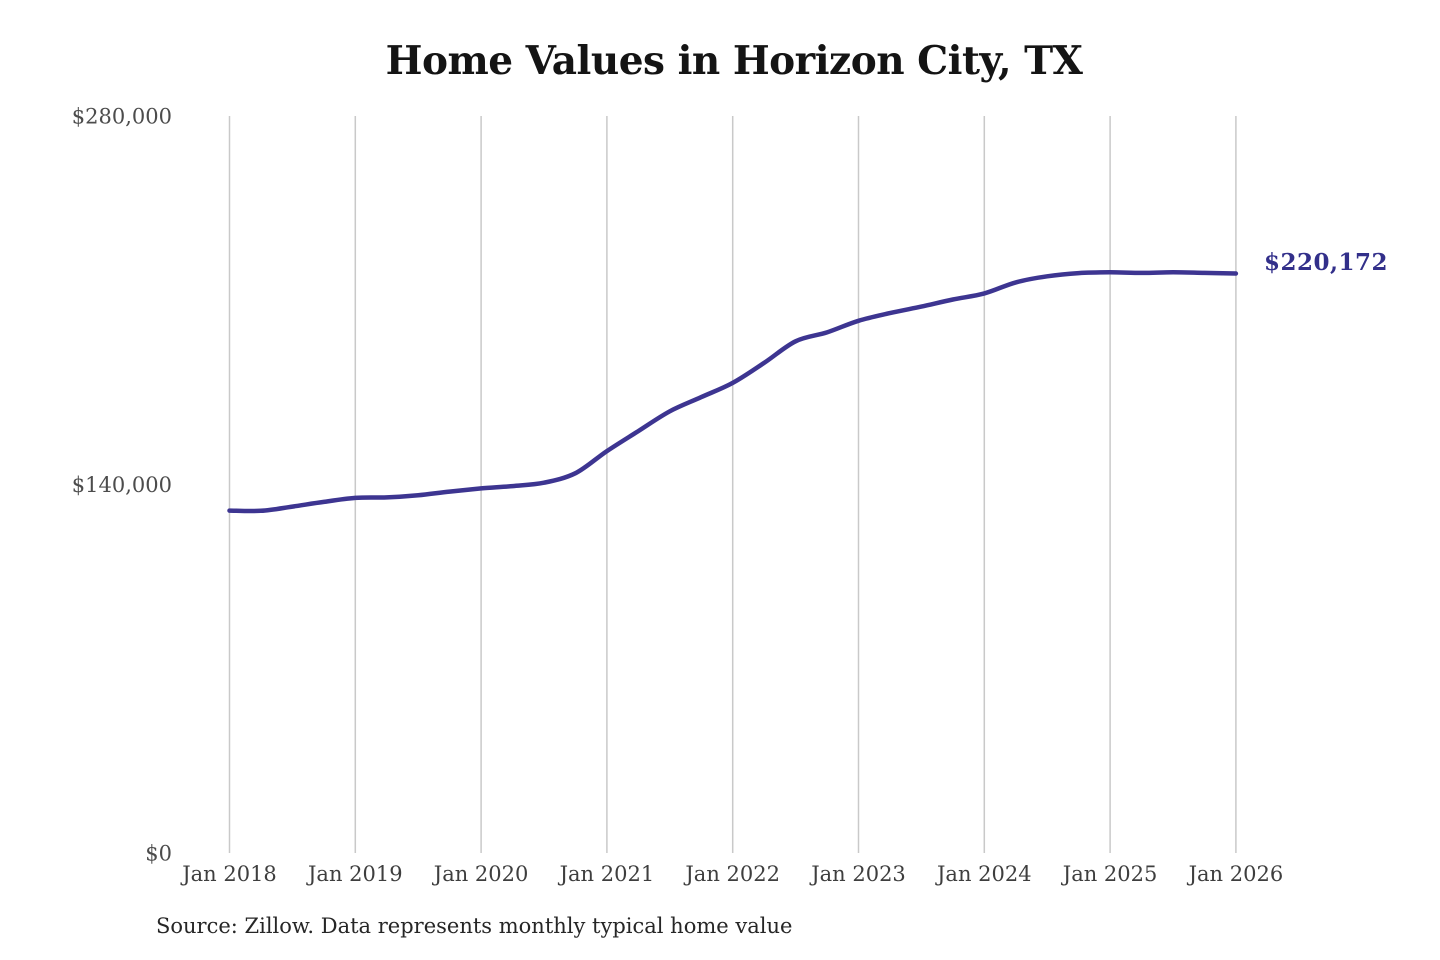 The width and height of the screenshot is (1440, 960). What do you see at coordinates (606, 874) in the screenshot?
I see `x-tick-label: Jan 2021` at bounding box center [606, 874].